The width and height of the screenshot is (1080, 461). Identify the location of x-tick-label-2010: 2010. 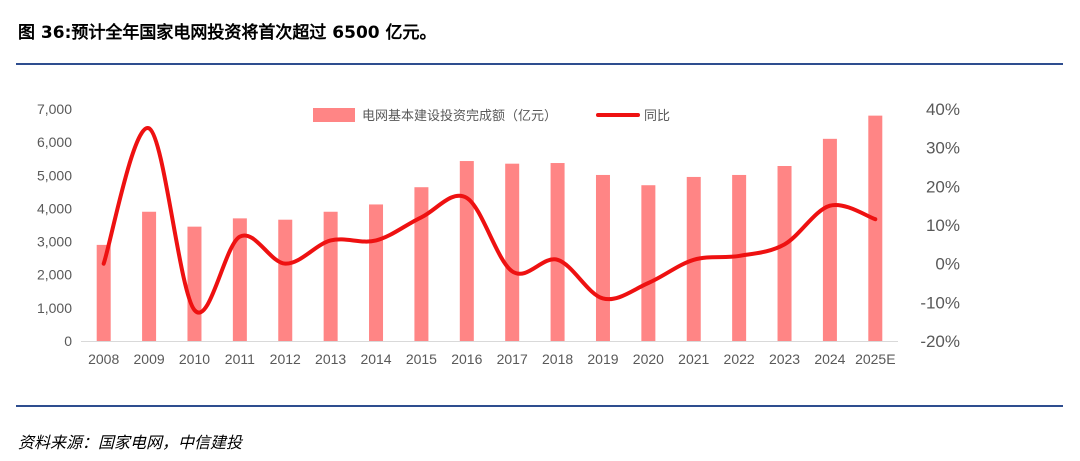
(194, 359).